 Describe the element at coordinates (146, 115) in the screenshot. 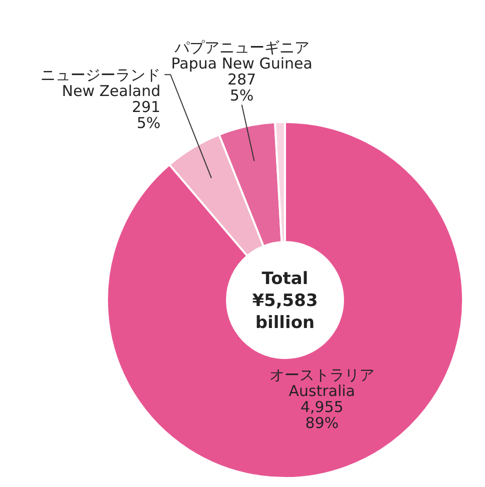

I see `data-label: 291 5%` at that location.